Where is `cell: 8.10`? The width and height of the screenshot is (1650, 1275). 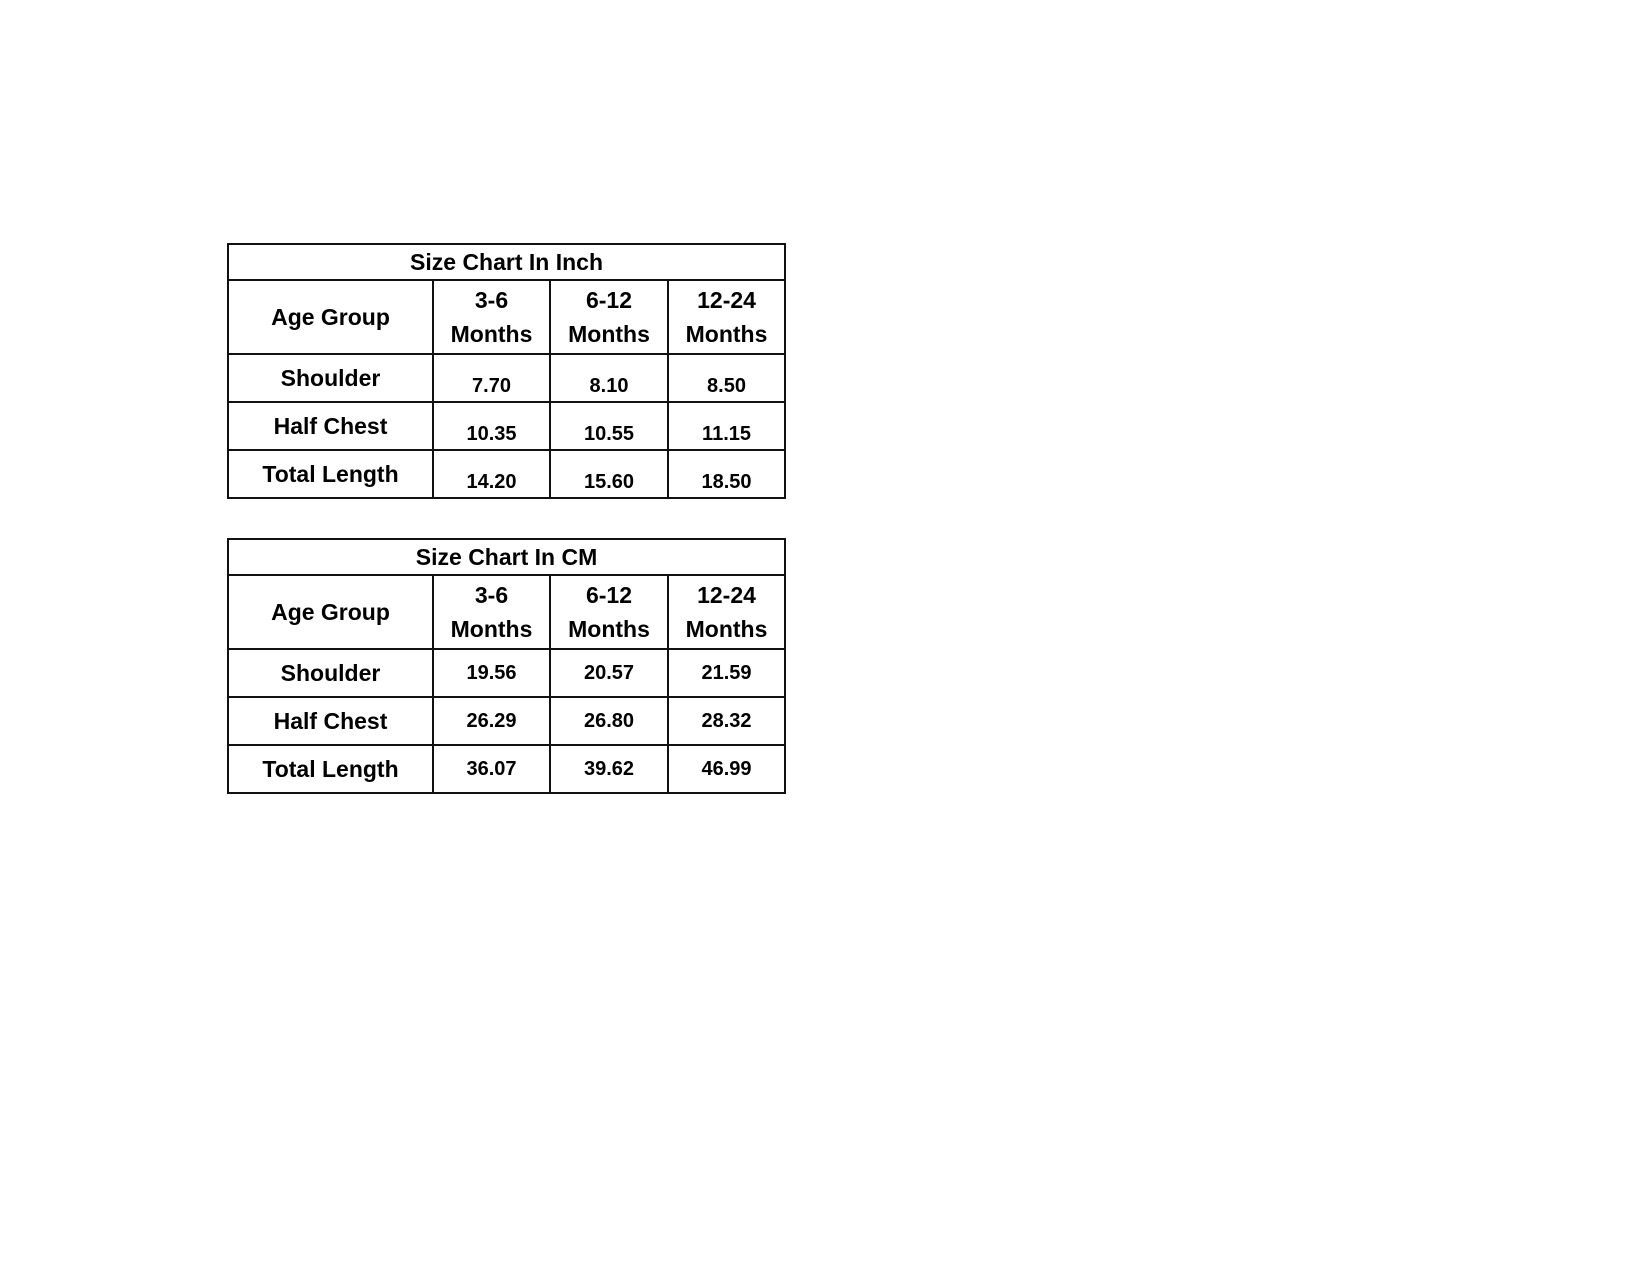
cell: 8.10 is located at coordinates (609, 378).